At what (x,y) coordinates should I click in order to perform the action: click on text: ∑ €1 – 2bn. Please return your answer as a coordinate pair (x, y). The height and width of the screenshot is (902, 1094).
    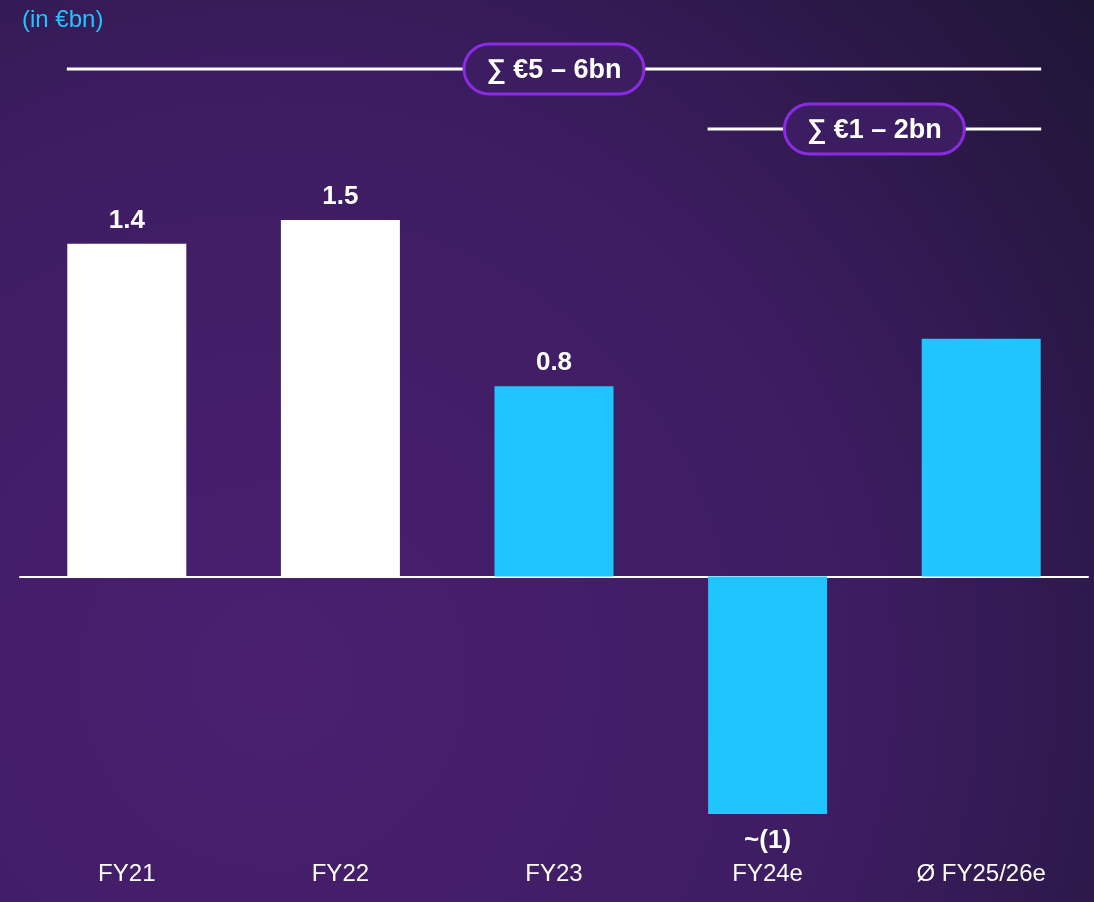
    Looking at the image, I should click on (874, 129).